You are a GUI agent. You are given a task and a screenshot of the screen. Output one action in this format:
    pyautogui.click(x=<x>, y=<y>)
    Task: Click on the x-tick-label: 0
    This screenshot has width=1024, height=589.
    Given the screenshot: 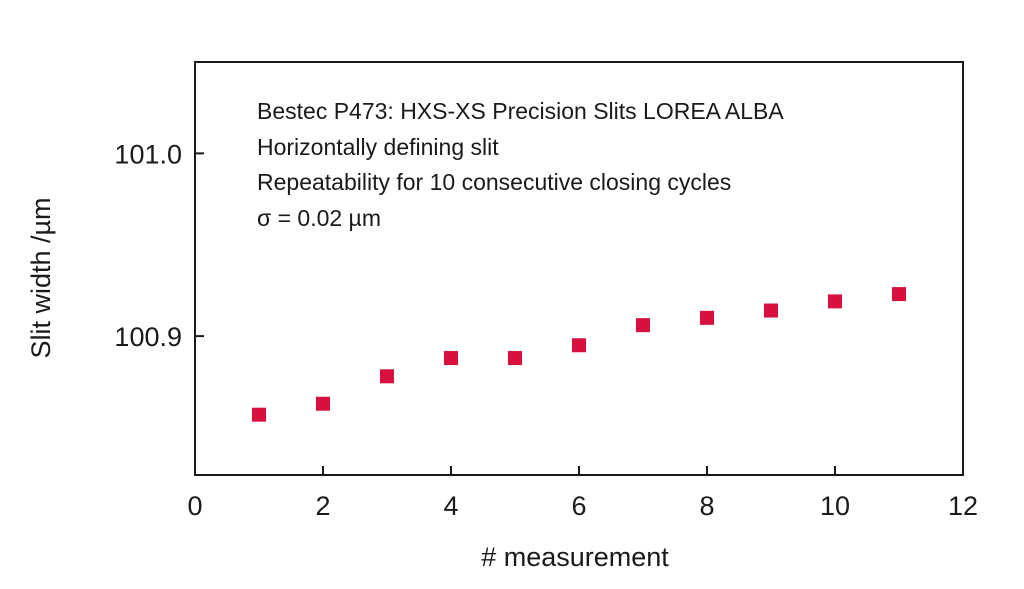 What is the action you would take?
    pyautogui.click(x=194, y=506)
    